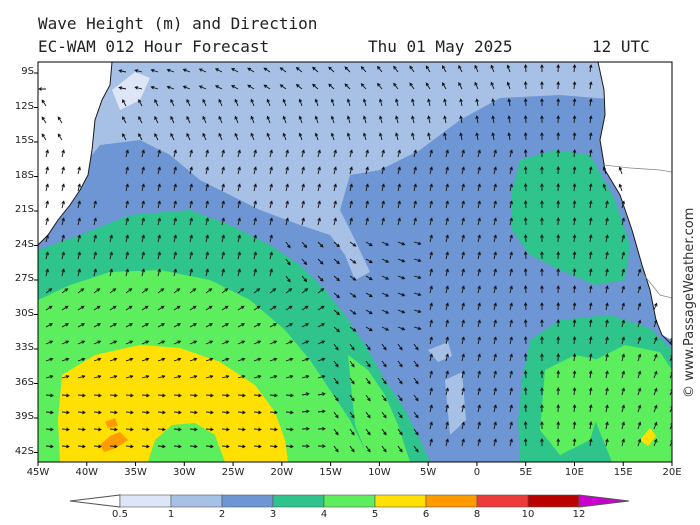  I want to click on forecast-time: 12 UTC, so click(621, 46).